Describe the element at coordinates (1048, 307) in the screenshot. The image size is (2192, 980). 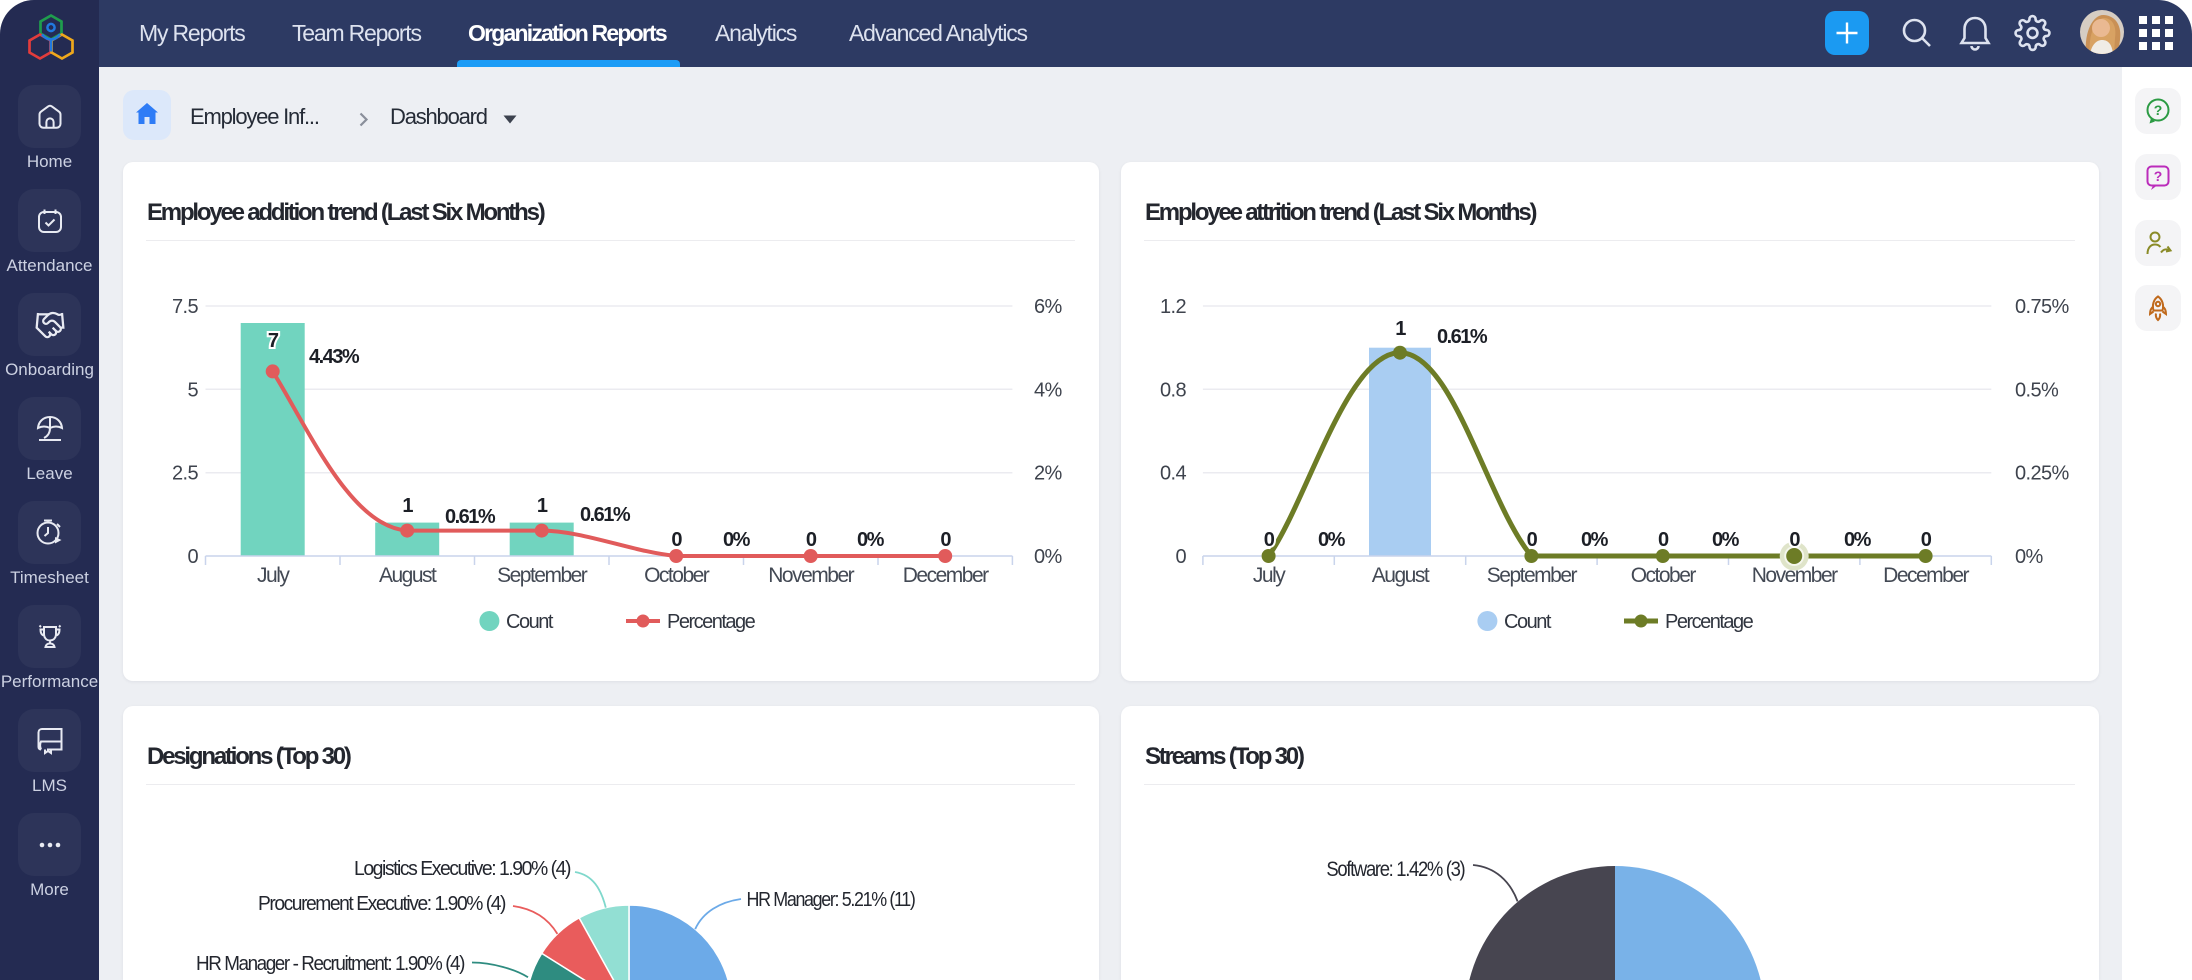
I see `svg-text: 6%` at that location.